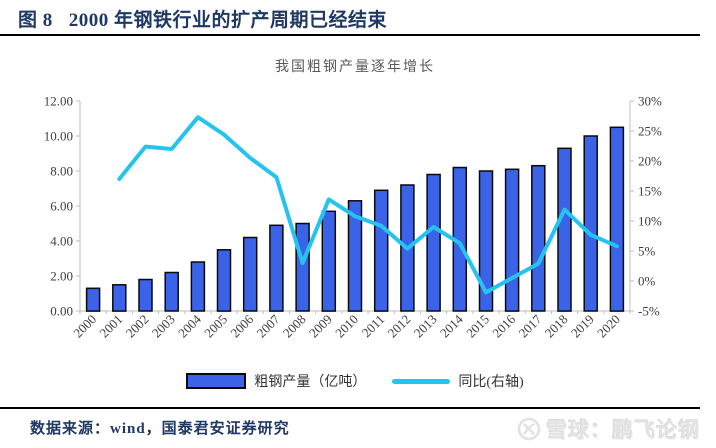 This screenshot has height=448, width=716. I want to click on x-axis-label: 2007, so click(268, 325).